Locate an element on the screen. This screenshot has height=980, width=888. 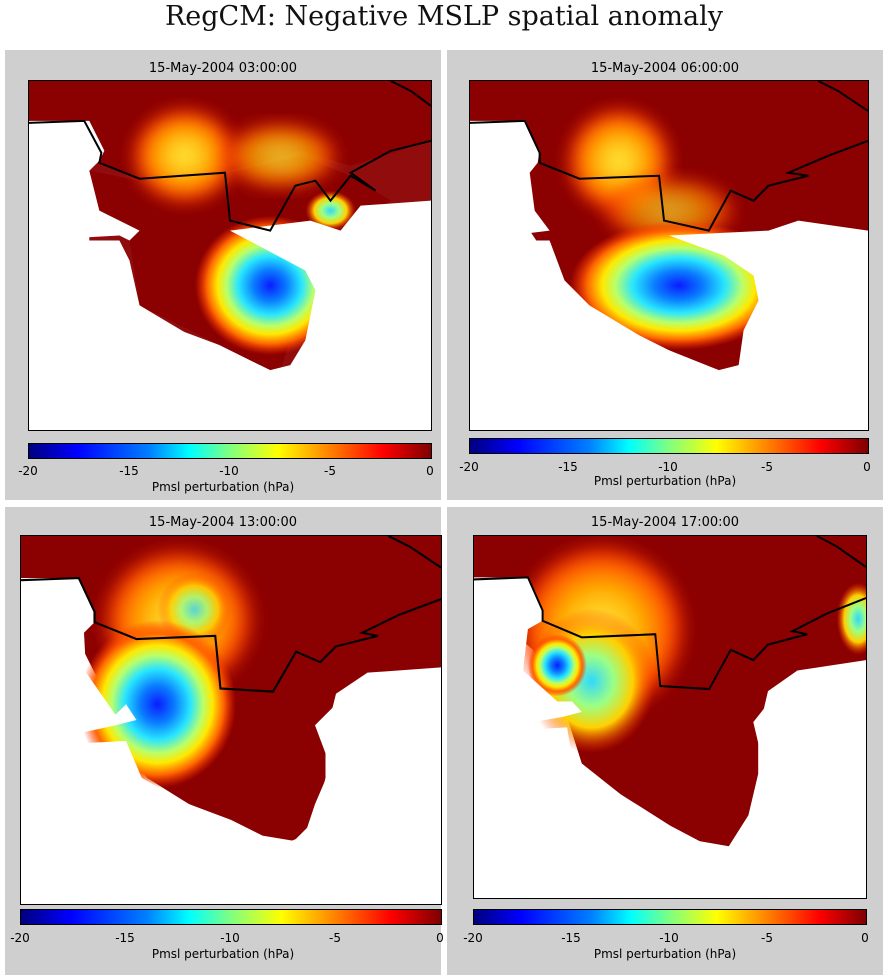
panel-1-title: 15-May-2004 03:00:00 is located at coordinates (223, 68).